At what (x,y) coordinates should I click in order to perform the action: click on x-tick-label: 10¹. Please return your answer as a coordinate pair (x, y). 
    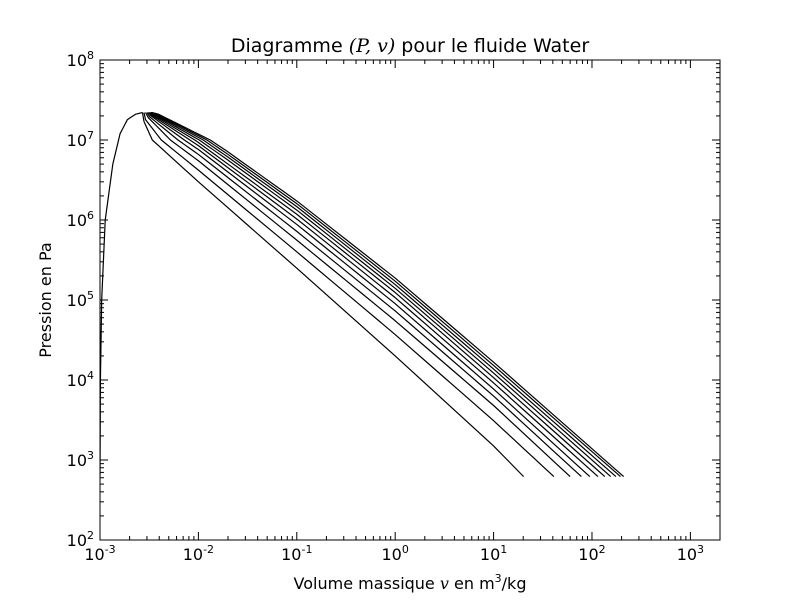
    Looking at the image, I should click on (493, 553).